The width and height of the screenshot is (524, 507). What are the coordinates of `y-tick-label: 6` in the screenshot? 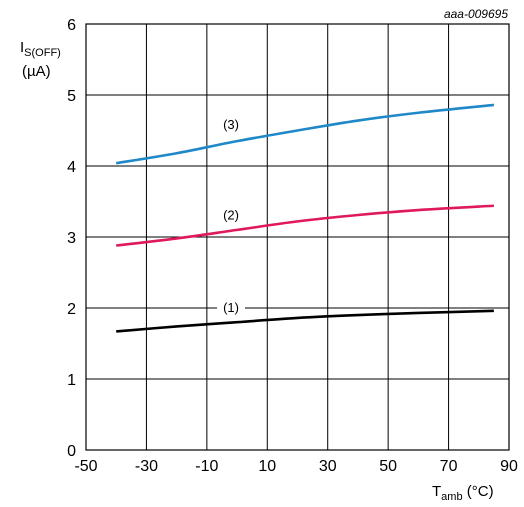 It's located at (71, 25).